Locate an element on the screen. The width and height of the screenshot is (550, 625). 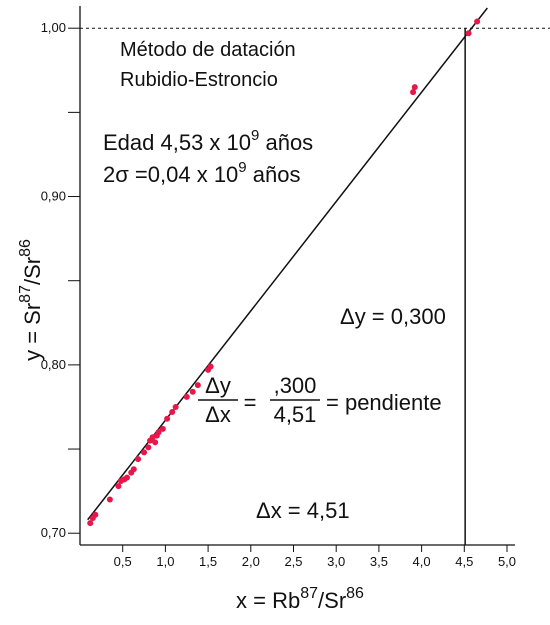
annotation: = pendiente is located at coordinates (384, 402).